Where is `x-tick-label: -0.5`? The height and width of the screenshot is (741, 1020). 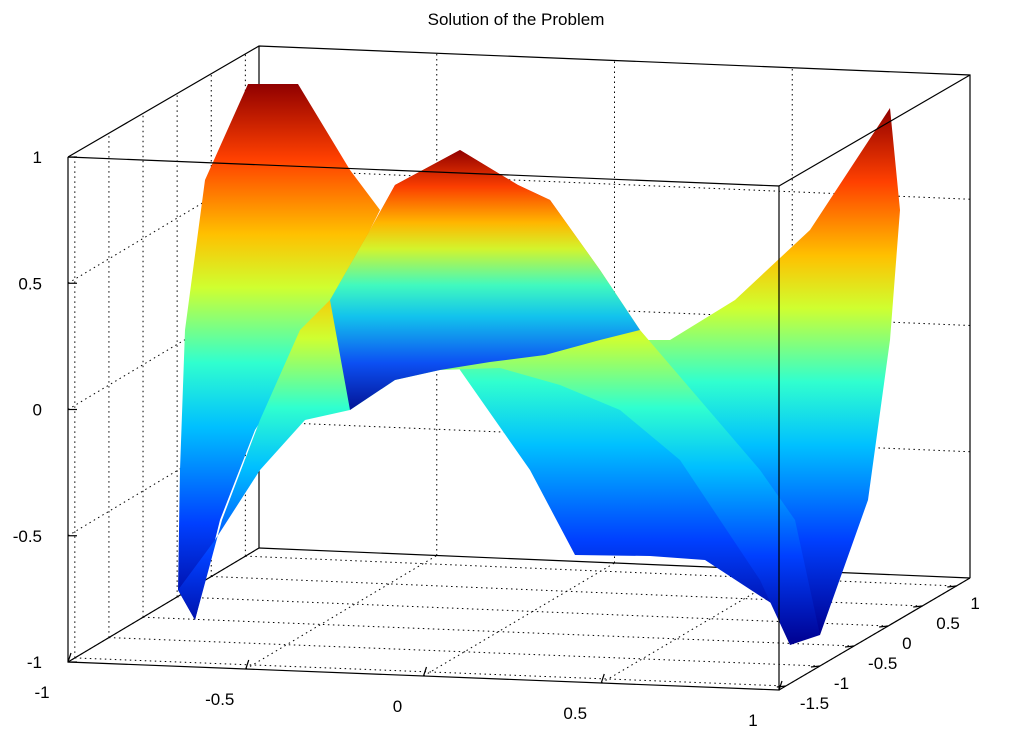
x-tick-label: -0.5 is located at coordinates (219, 699).